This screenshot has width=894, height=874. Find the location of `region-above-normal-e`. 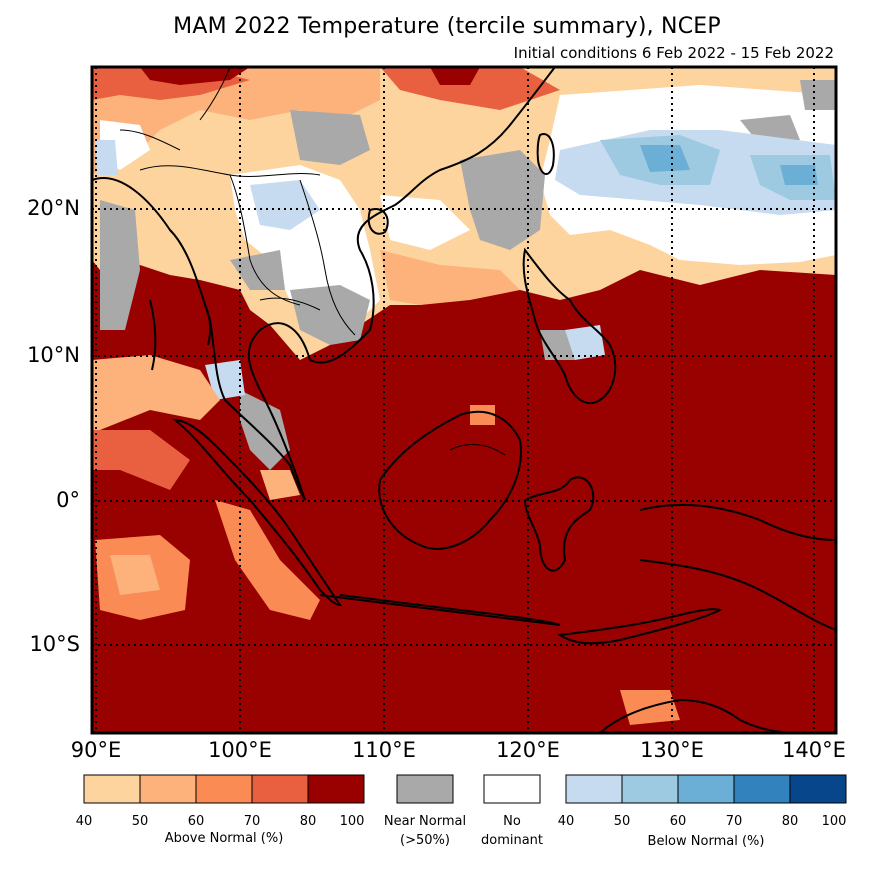

region-above-normal-e is located at coordinates (280, 485).